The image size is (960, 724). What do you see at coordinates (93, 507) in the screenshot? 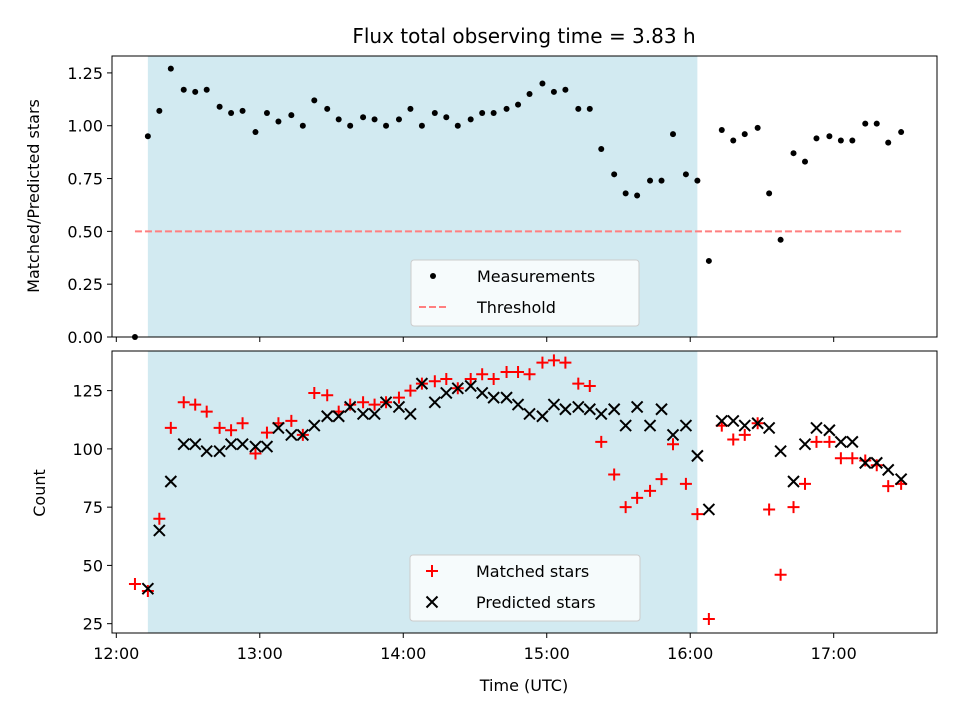
I see `bottom-ytick-label: 75` at bounding box center [93, 507].